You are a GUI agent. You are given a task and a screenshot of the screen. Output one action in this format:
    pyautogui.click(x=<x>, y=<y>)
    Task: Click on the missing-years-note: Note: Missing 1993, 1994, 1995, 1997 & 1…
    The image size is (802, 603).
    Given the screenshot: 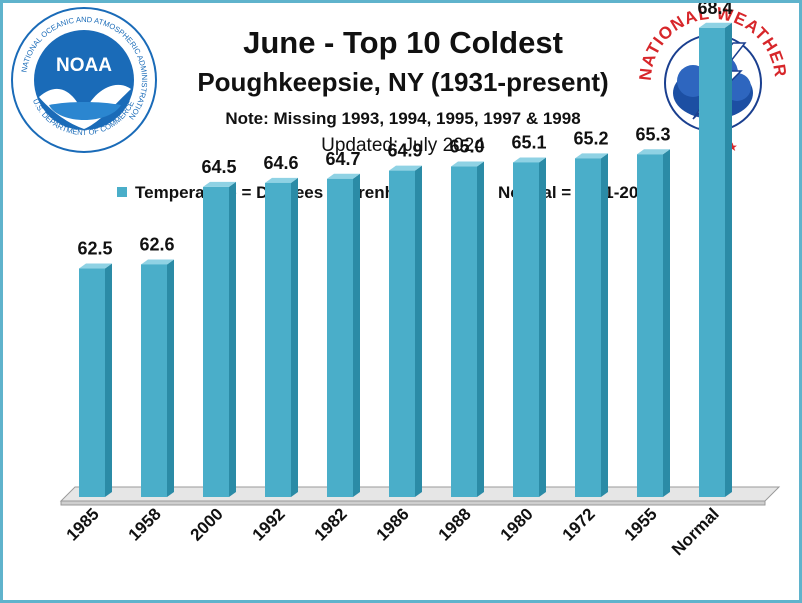 What is the action you would take?
    pyautogui.click(x=403, y=118)
    